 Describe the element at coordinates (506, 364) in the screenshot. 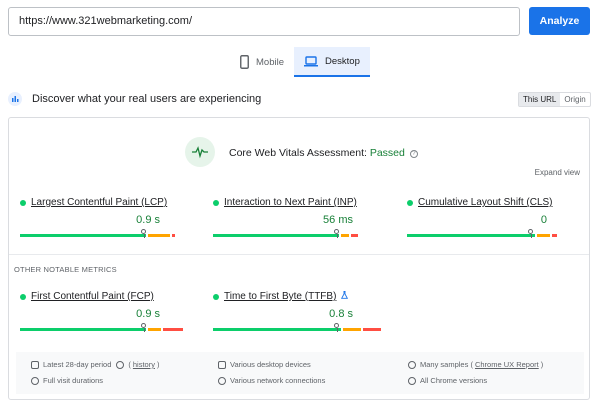

I see `chrome-ux-report-link: Chrome UX Report` at that location.